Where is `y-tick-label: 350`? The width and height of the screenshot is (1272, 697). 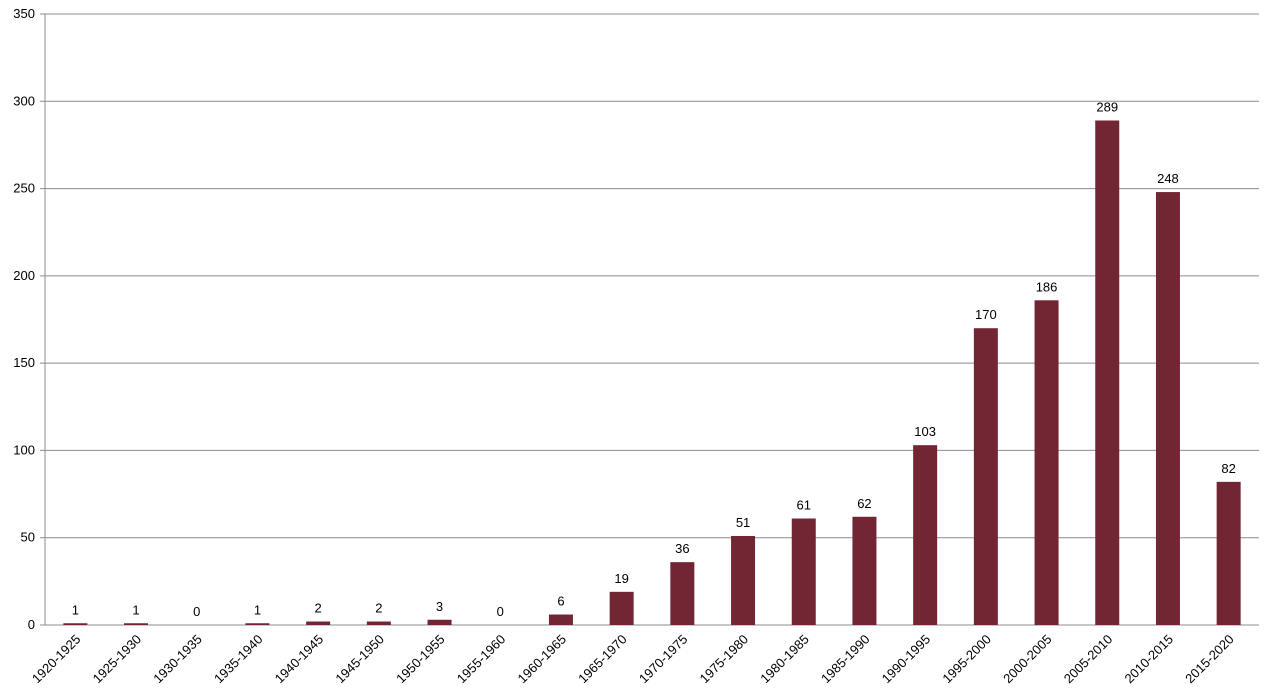 y-tick-label: 350 is located at coordinates (24, 13).